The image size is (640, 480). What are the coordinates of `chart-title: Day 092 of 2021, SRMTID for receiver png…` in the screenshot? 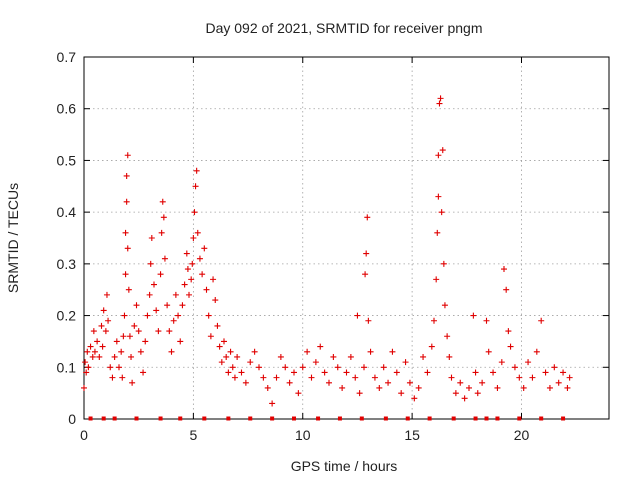 It's located at (343, 28).